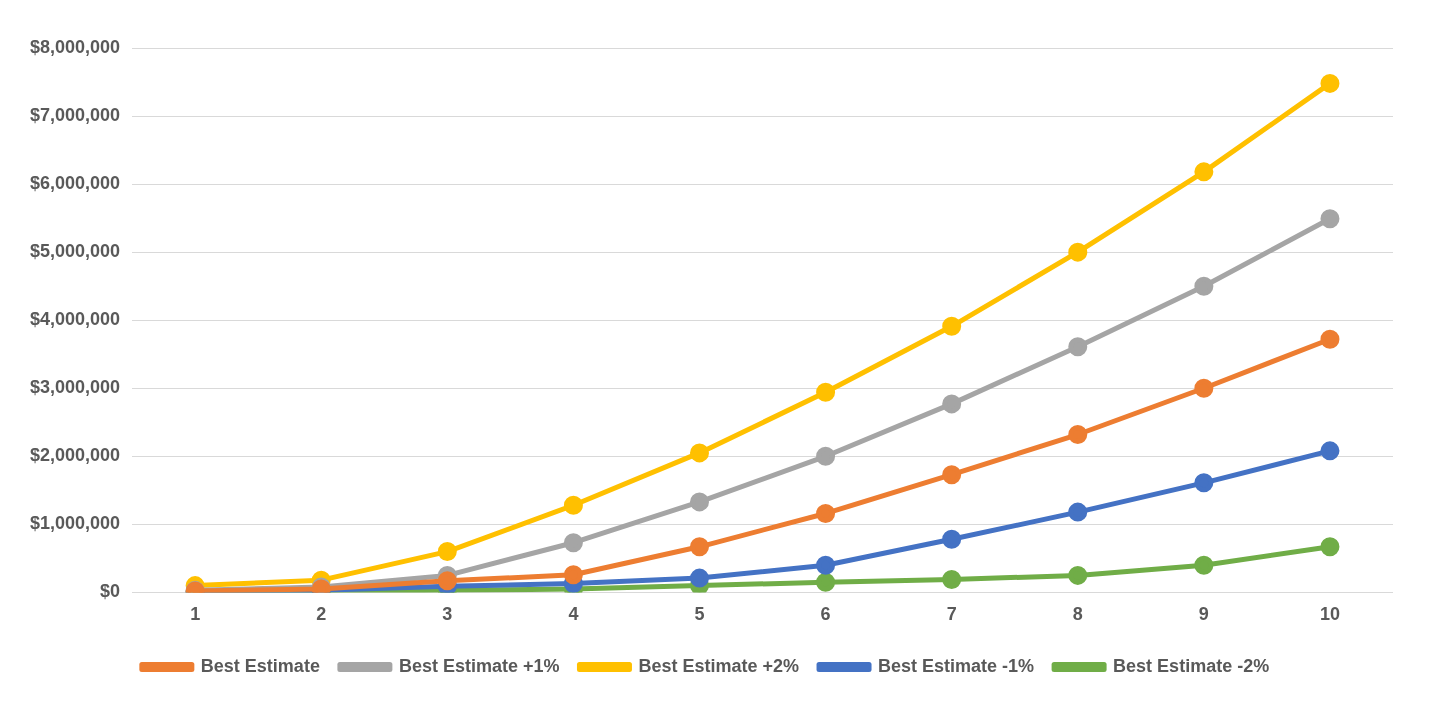 The height and width of the screenshot is (706, 1445). Describe the element at coordinates (1329, 614) in the screenshot. I see `x-tick-label: 10` at that location.